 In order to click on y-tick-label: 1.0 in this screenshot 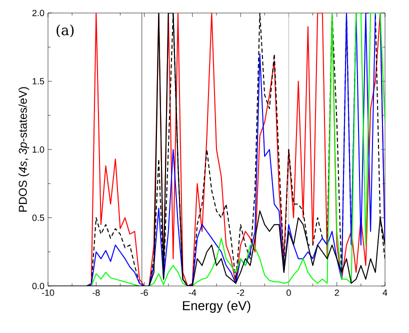, I will do `click(38, 149)`.